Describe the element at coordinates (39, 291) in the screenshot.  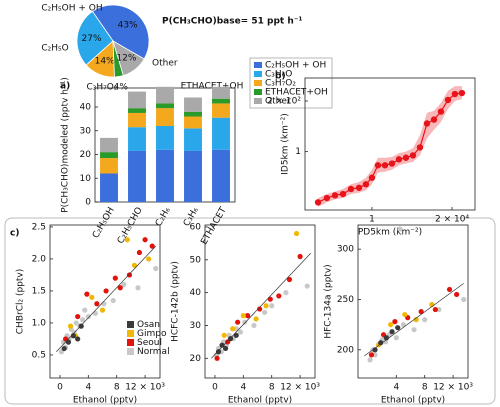
I see `y-tick-label: 1.5` at that location.